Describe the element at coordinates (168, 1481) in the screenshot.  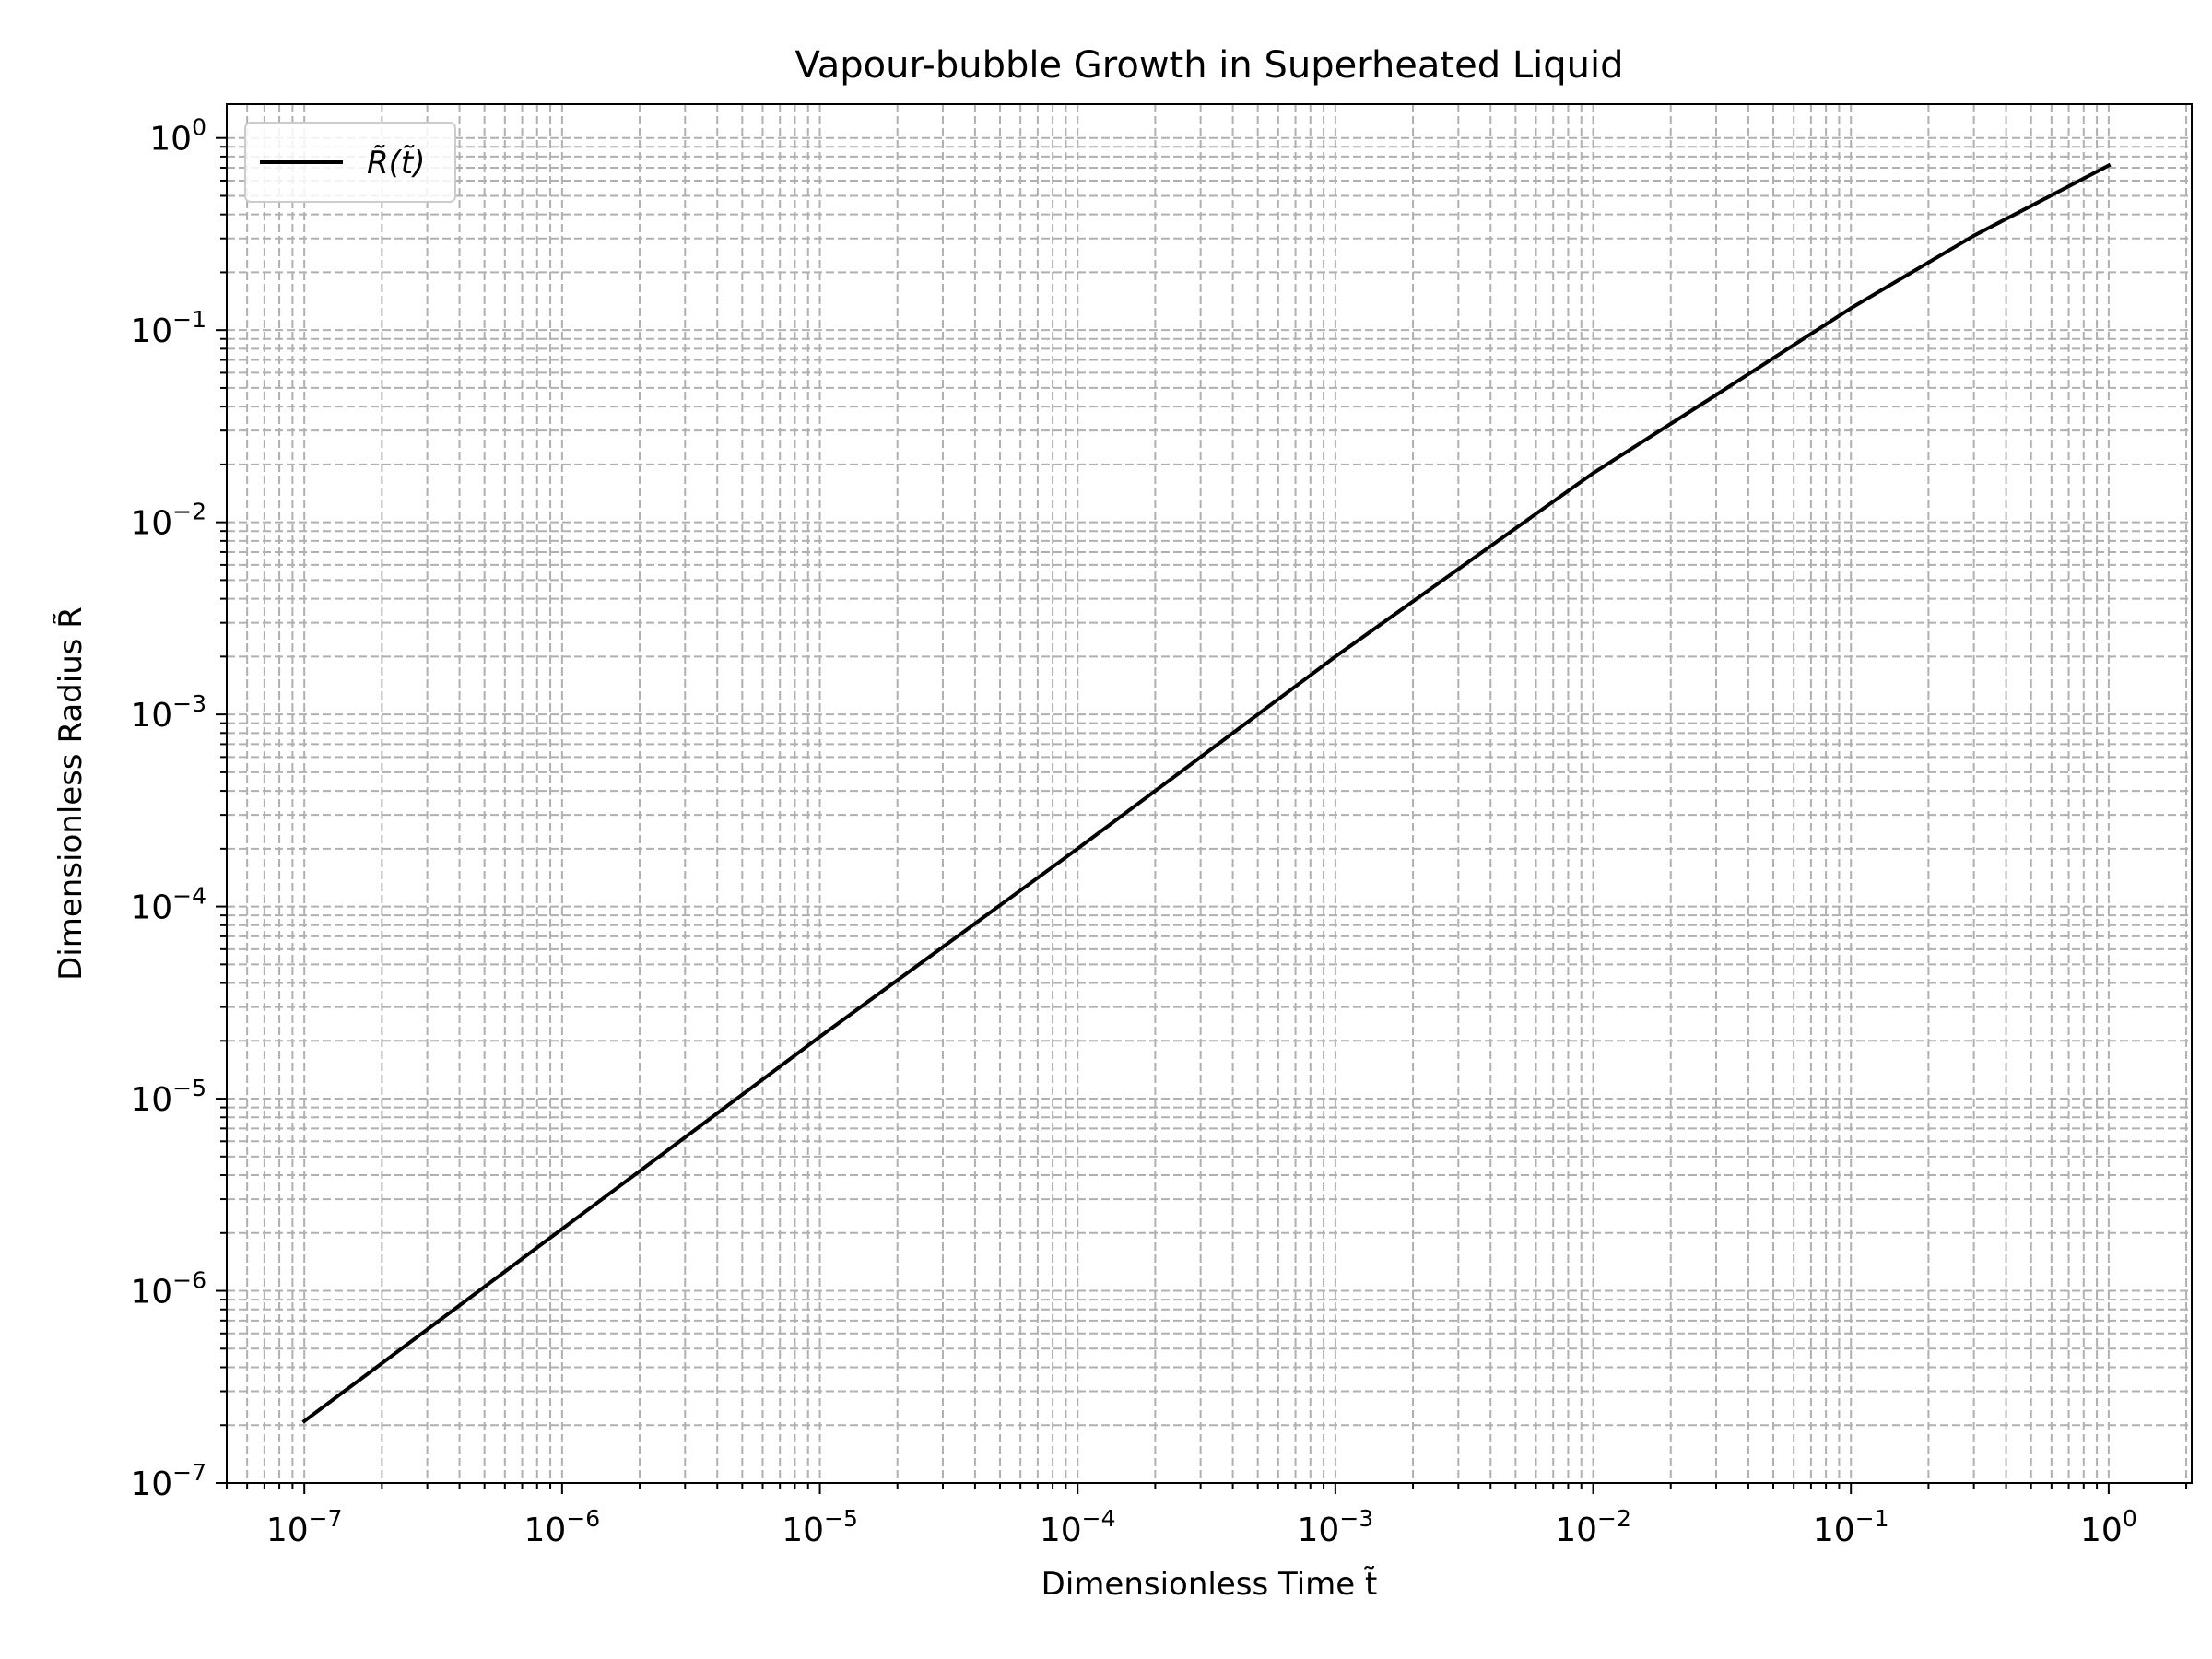
I see `y-tick-label: 10⁻⁷` at that location.